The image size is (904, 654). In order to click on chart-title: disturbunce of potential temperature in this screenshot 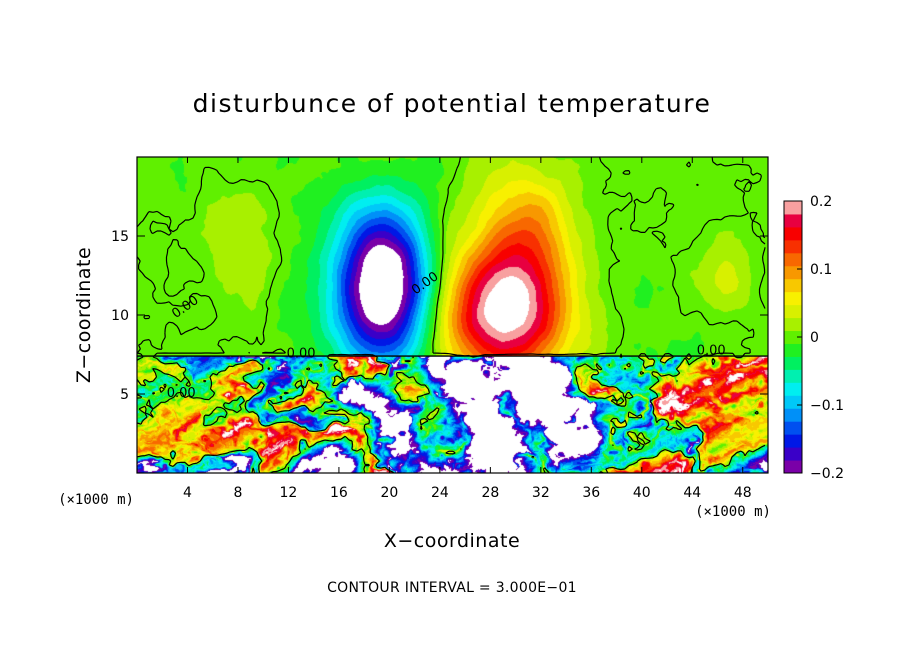, I will do `click(452, 103)`.